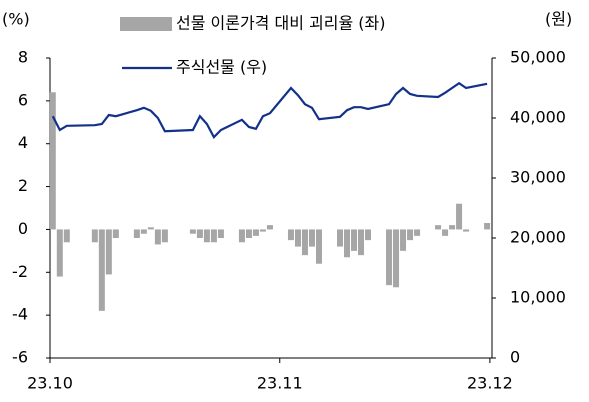 The image size is (589, 402). I want to click on y-tick-label: 0, so click(23, 228).